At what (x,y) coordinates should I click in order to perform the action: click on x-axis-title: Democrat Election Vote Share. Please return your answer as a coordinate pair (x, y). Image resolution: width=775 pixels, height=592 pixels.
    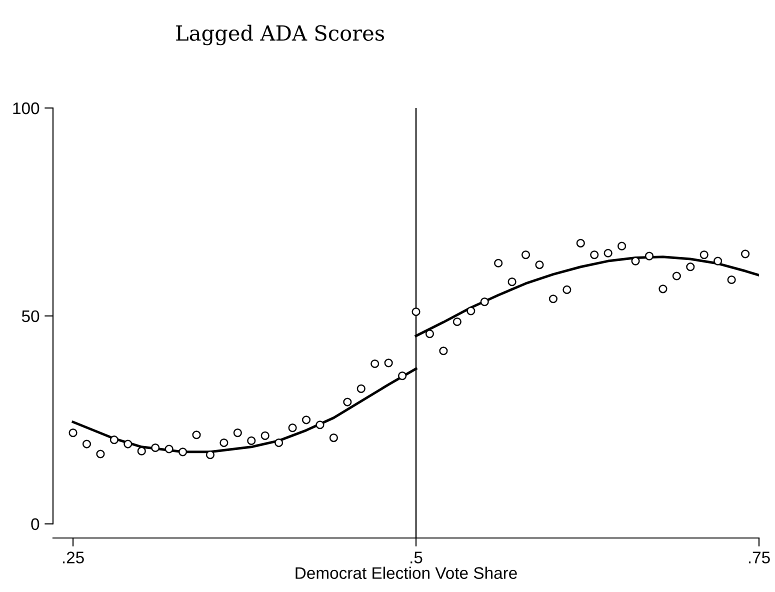
    Looking at the image, I should click on (406, 572).